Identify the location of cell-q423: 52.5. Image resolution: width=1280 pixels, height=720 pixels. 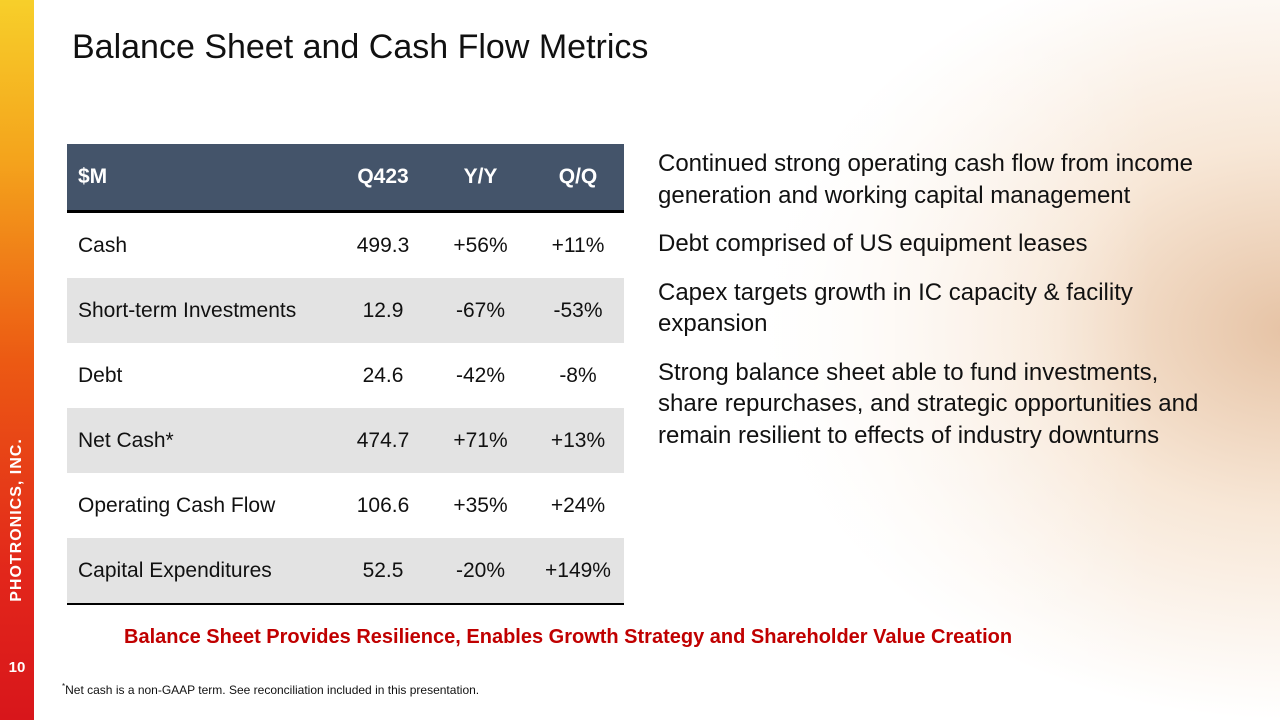
(383, 571).